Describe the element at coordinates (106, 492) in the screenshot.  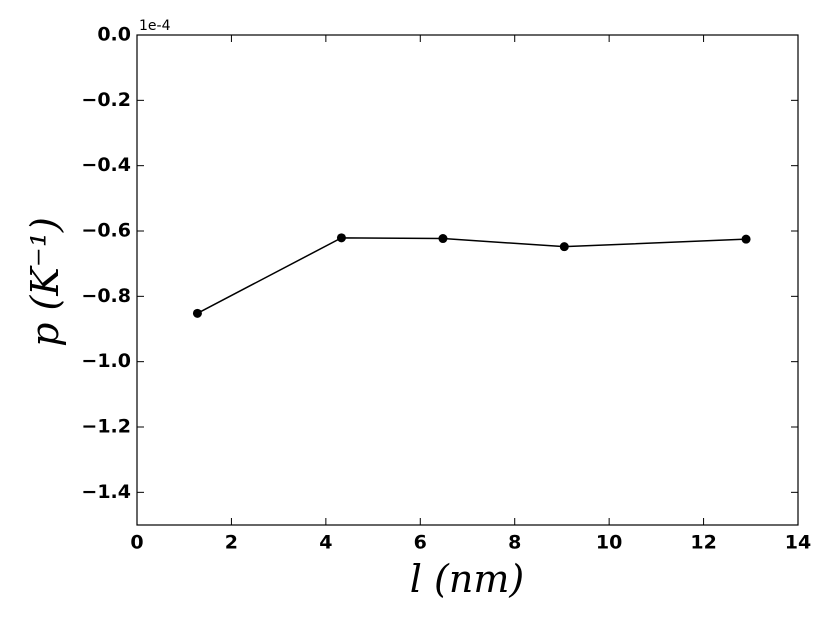
I see `y-tick-label: −1.4` at that location.